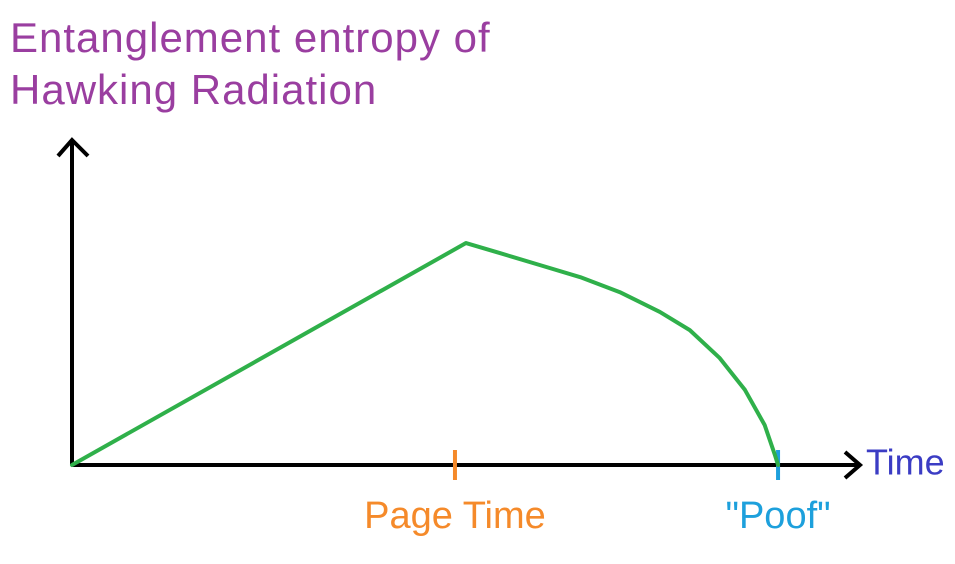 This screenshot has width=955, height=564. What do you see at coordinates (777, 516) in the screenshot?
I see `annotation-label: "Poof"` at bounding box center [777, 516].